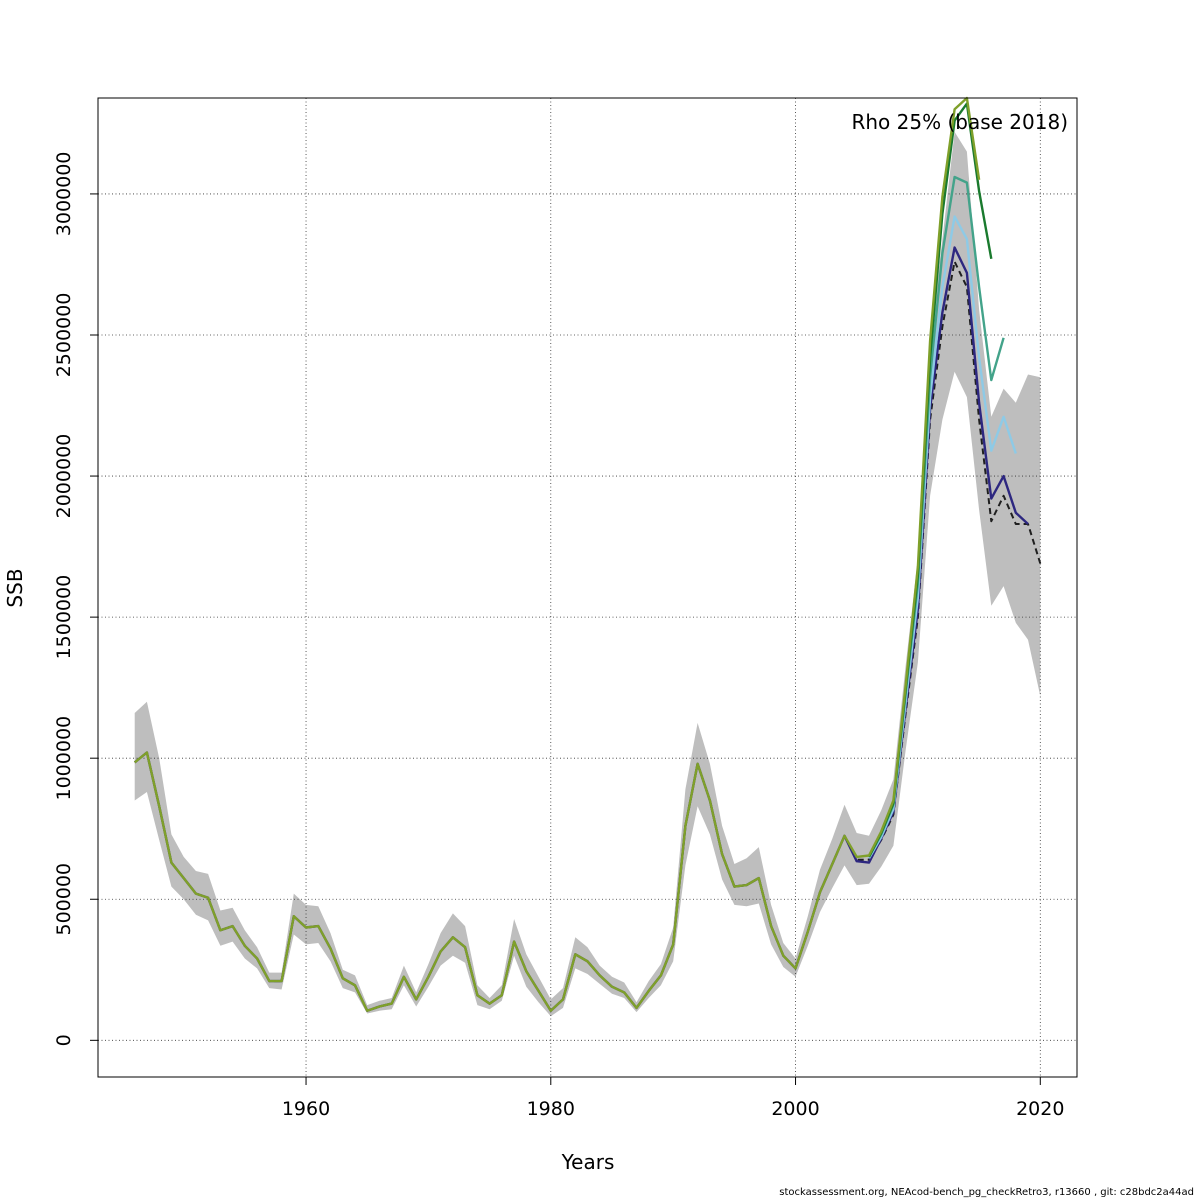  What do you see at coordinates (15, 587) in the screenshot?
I see `y-axis-title: SSB` at bounding box center [15, 587].